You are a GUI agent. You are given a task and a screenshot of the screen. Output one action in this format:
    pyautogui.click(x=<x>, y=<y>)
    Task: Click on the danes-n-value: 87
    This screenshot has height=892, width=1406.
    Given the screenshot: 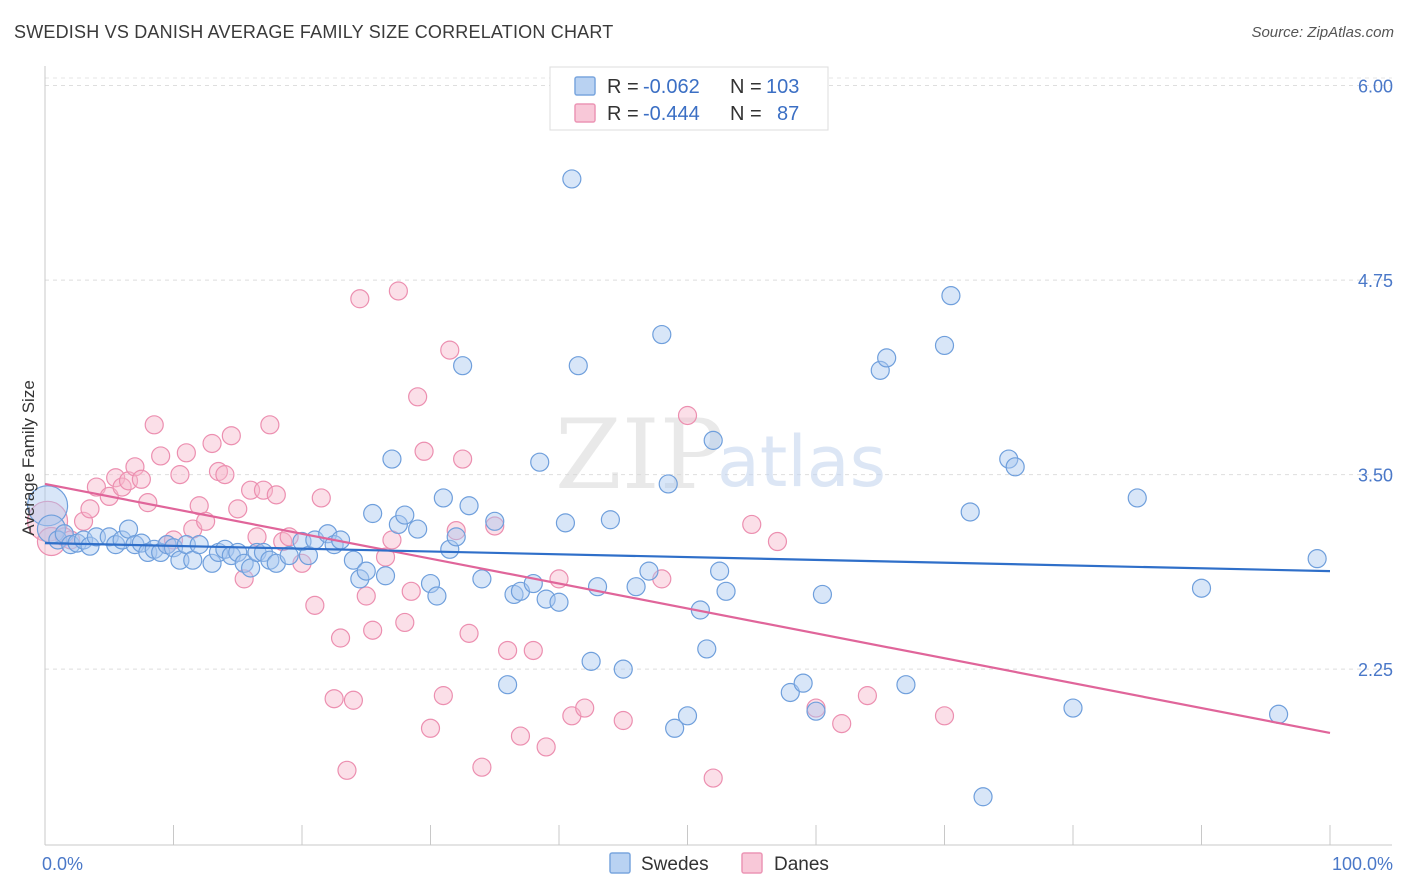 What is the action you would take?
    pyautogui.click(x=788, y=114)
    